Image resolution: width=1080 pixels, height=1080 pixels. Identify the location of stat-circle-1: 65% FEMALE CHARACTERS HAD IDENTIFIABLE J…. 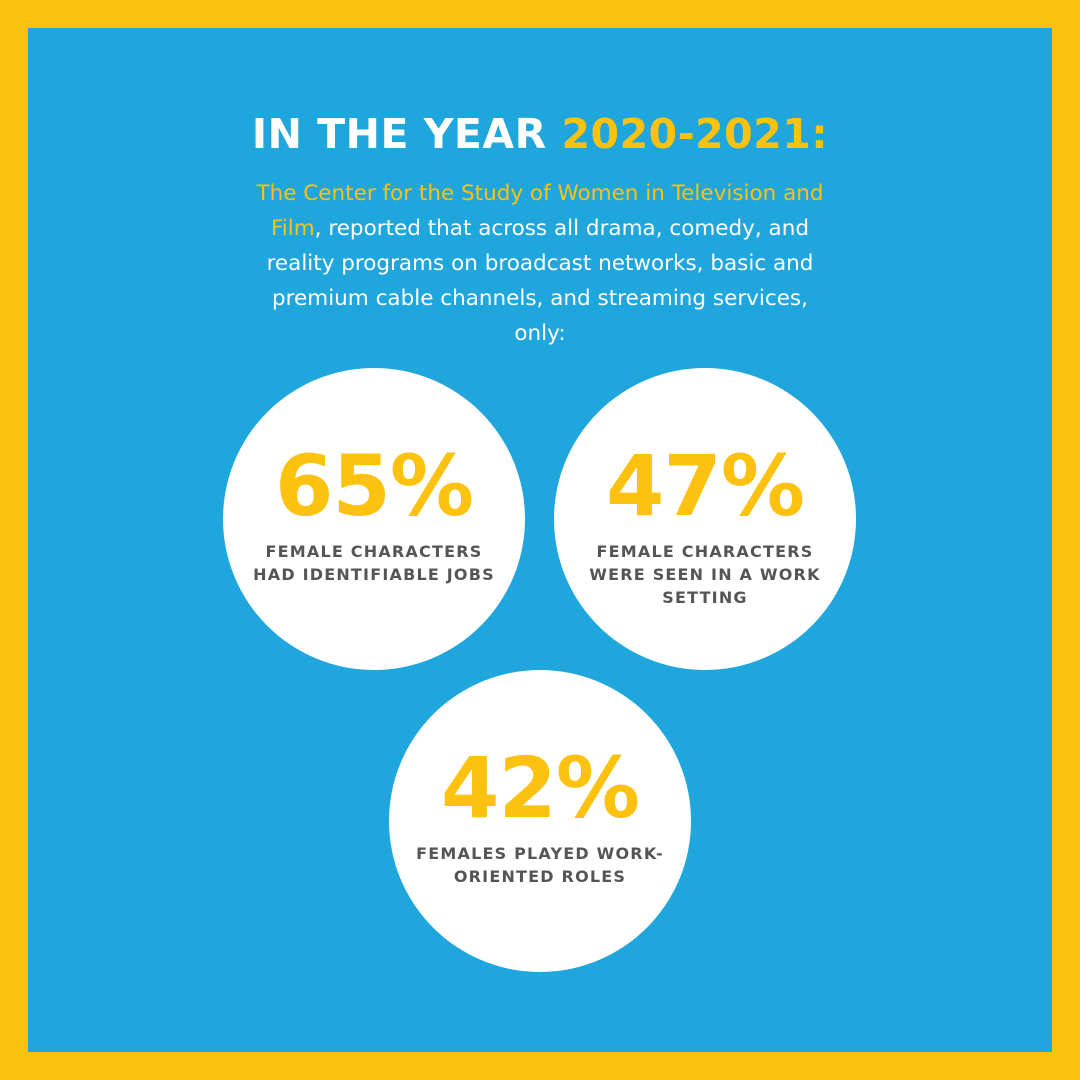
(374, 519).